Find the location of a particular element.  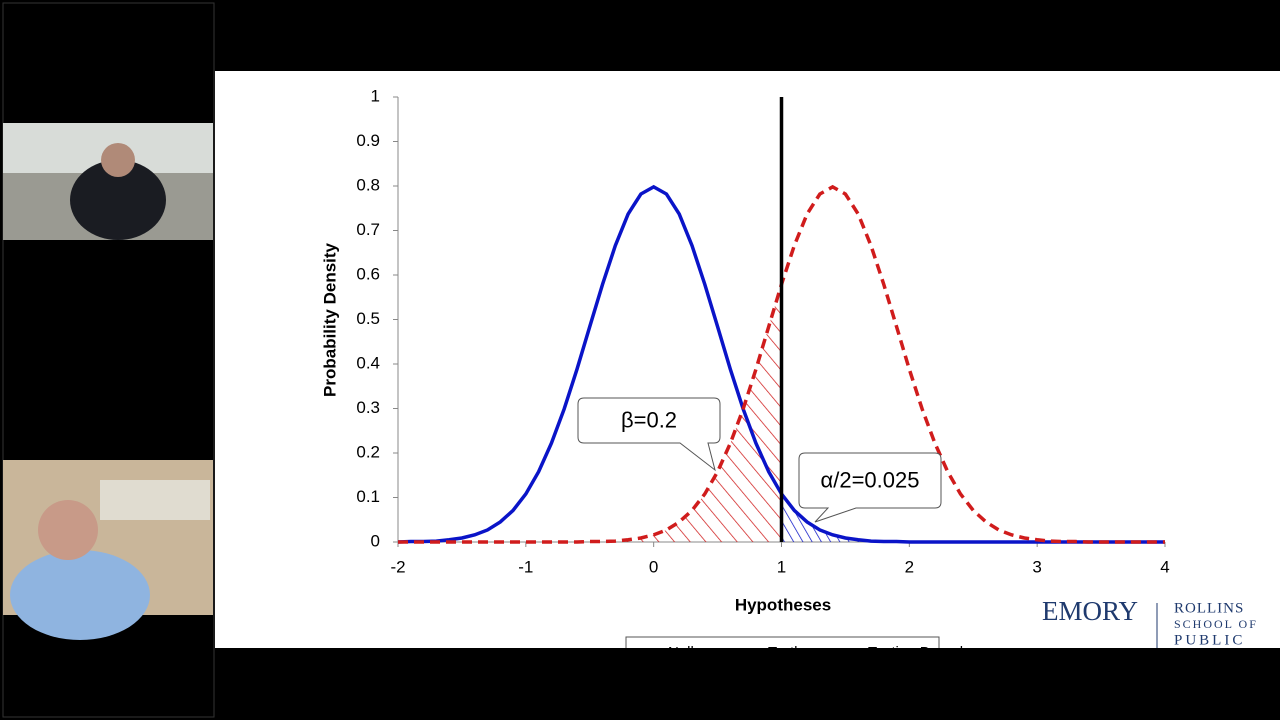

logo-line: PUBLIC is located at coordinates (1209, 640).